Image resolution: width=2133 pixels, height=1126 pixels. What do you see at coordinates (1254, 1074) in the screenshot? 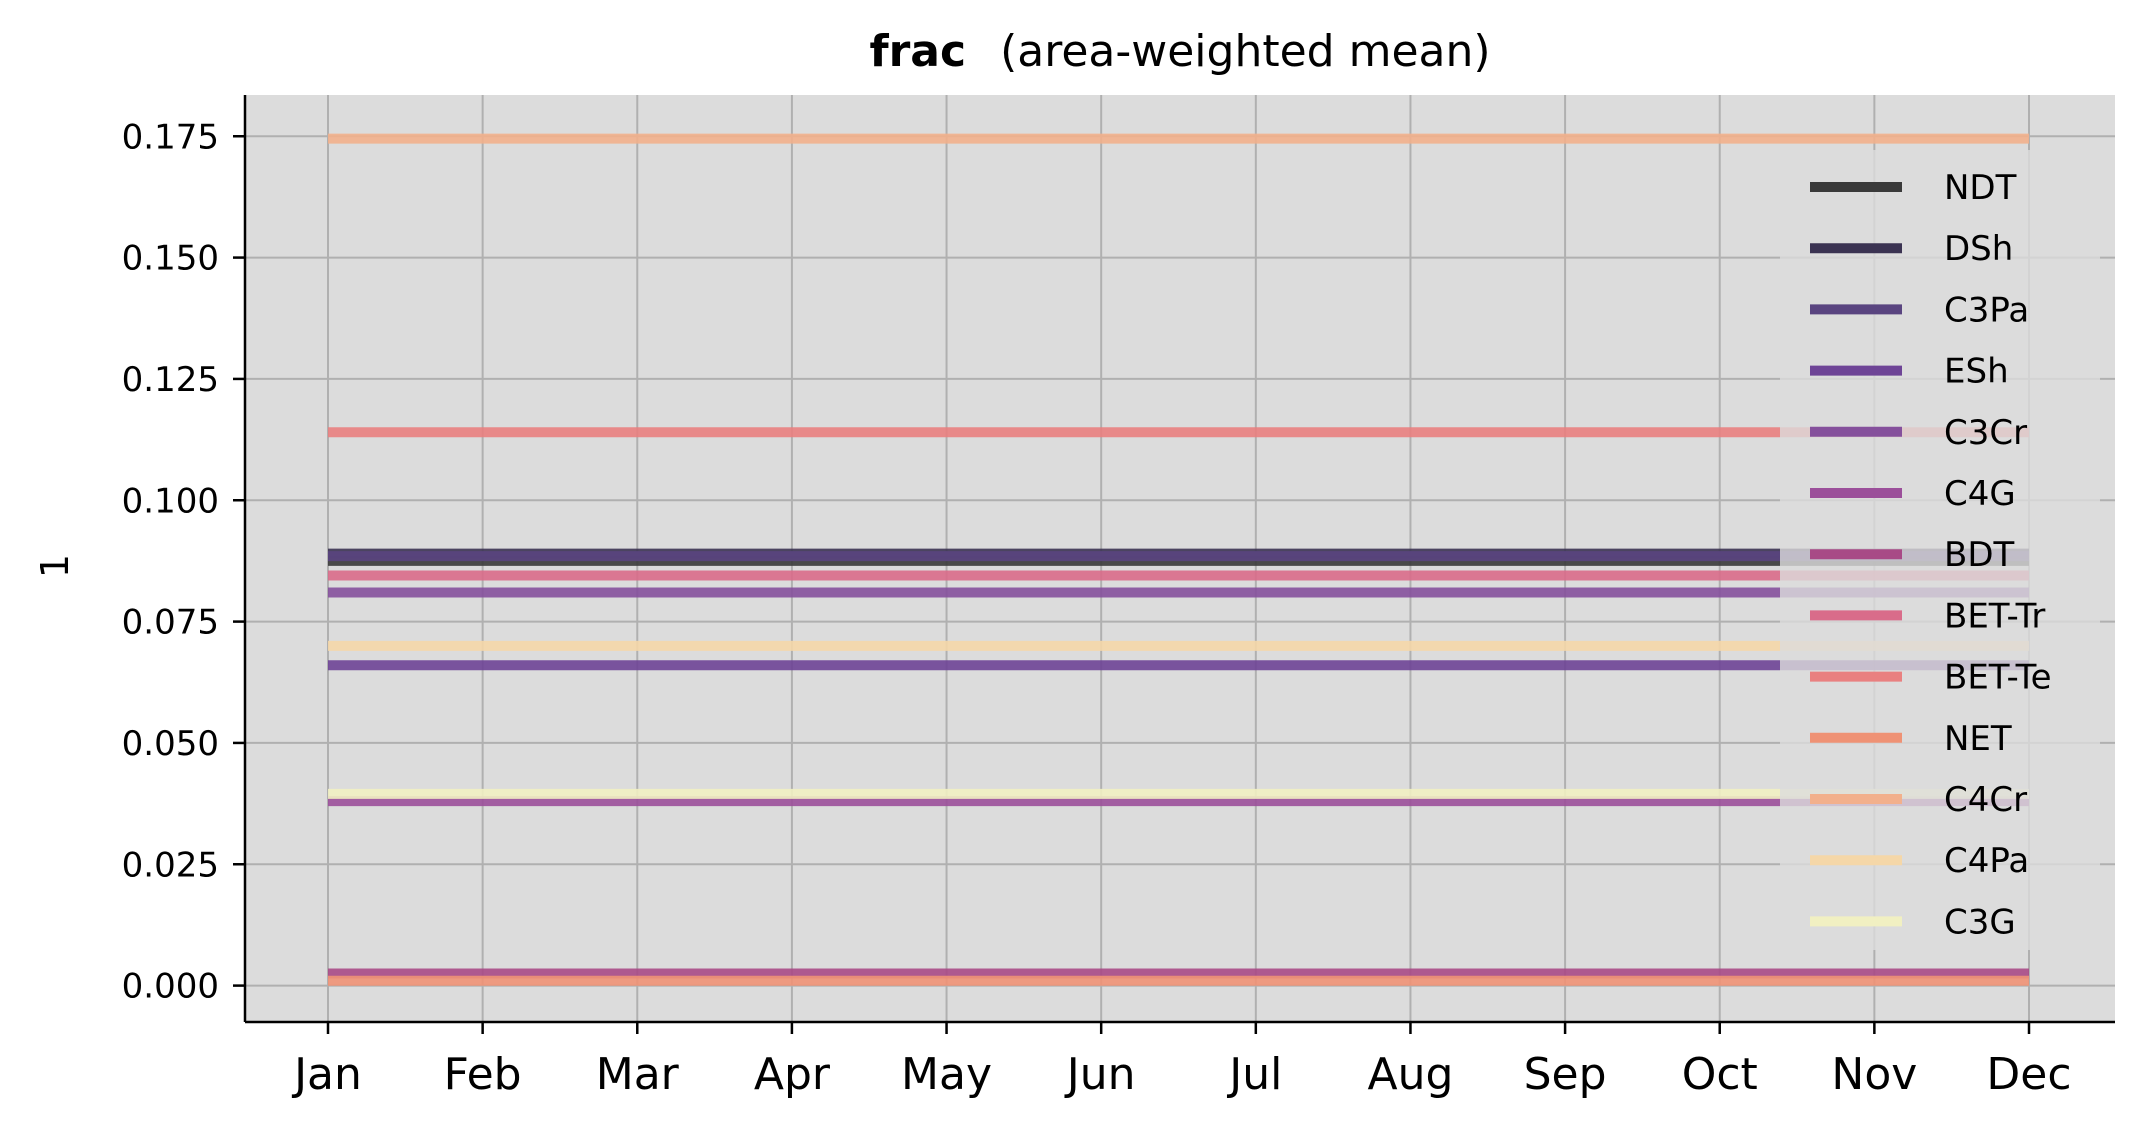
I see `x-tick-label: Jul` at bounding box center [1254, 1074].